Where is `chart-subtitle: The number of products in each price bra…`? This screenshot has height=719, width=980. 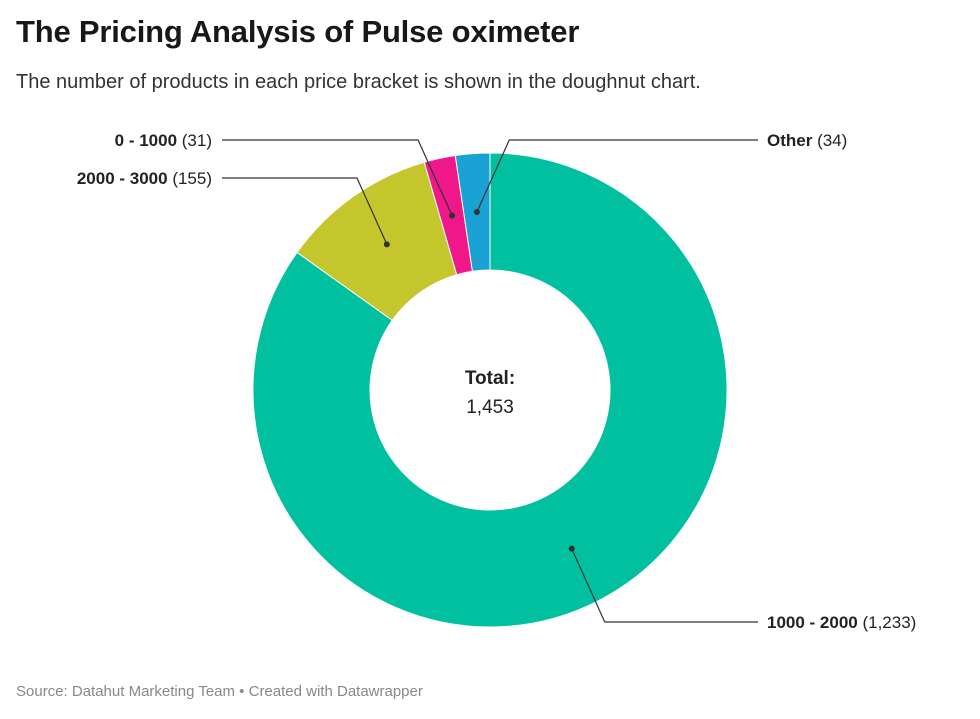 chart-subtitle: The number of products in each price bra… is located at coordinates (358, 82).